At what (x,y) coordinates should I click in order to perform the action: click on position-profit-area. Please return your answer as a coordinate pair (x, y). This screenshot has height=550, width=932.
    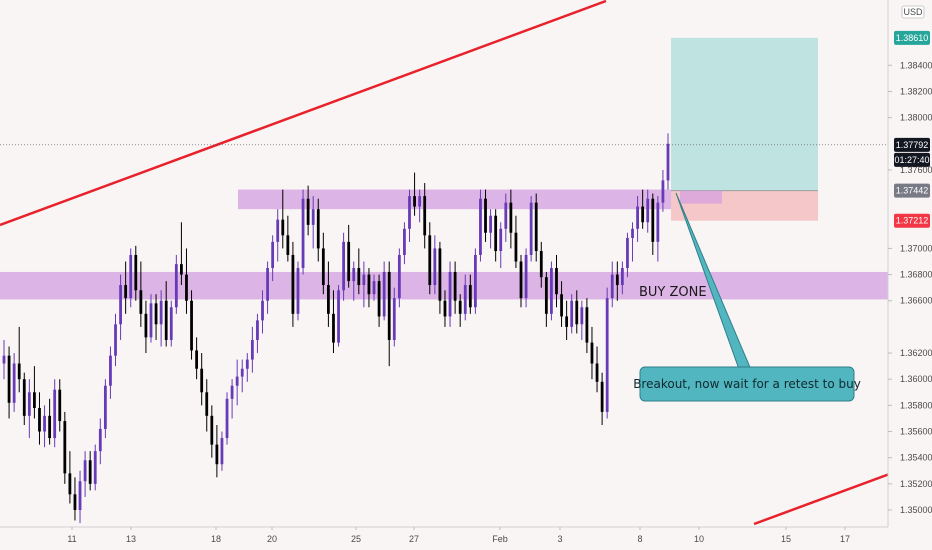
    Looking at the image, I should click on (744, 114).